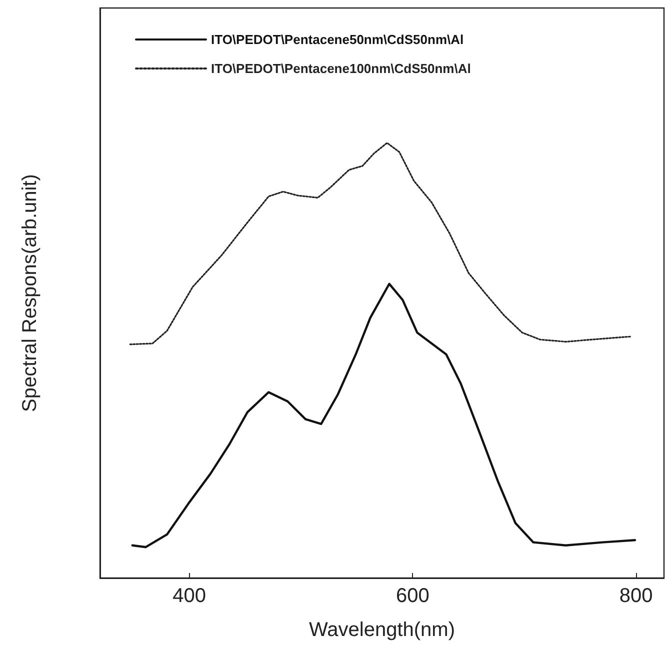 The width and height of the screenshot is (666, 646). What do you see at coordinates (30, 293) in the screenshot?
I see `y-axis-title: Spectral Respons(arb.unit)` at bounding box center [30, 293].